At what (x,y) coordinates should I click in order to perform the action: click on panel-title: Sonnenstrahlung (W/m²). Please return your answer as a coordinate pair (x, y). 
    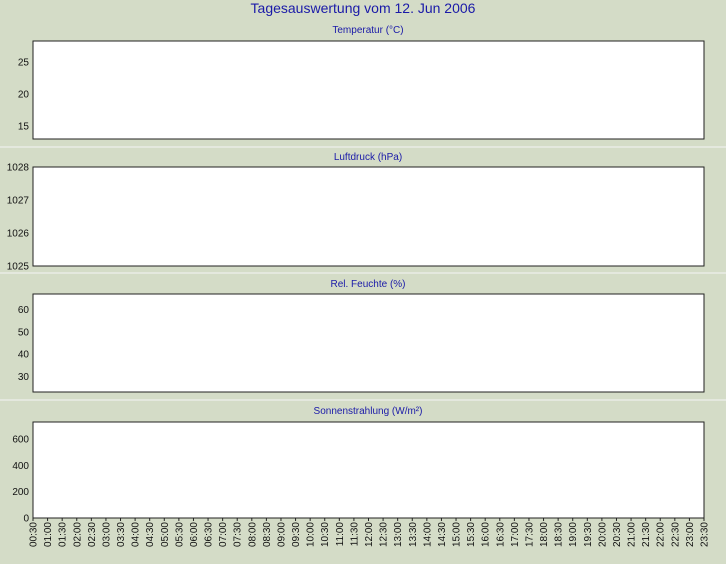
    Looking at the image, I should click on (368, 411).